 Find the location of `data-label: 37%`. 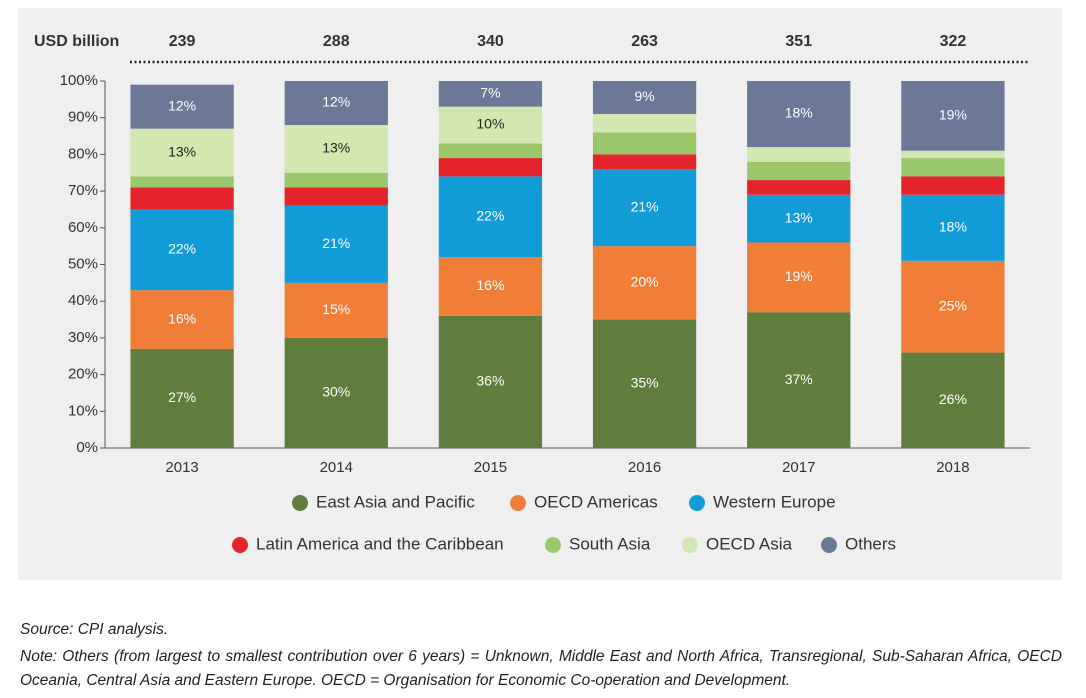

data-label: 37% is located at coordinates (799, 379).